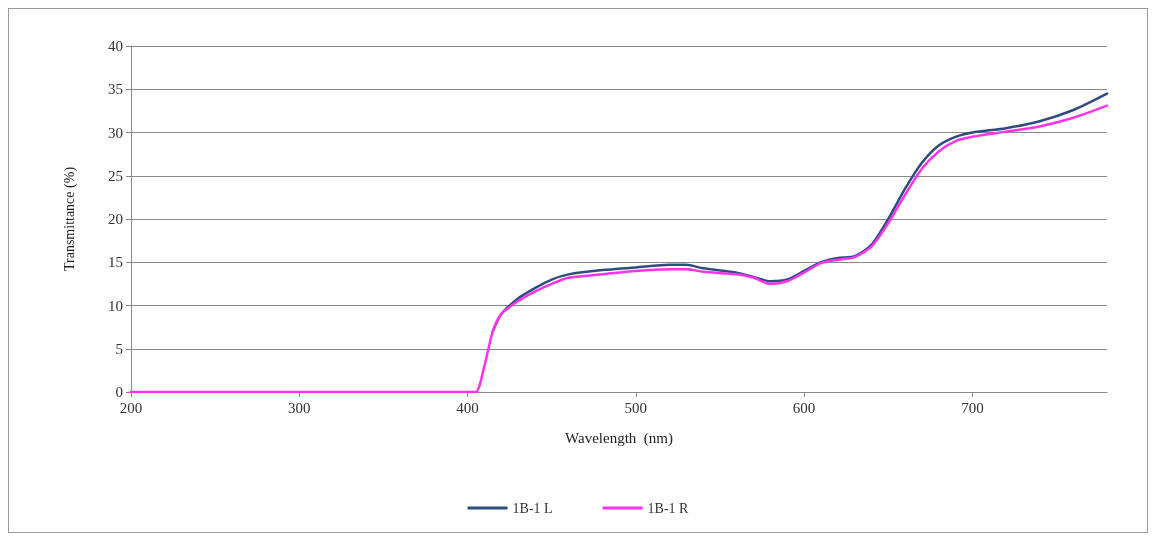 The width and height of the screenshot is (1164, 543). Describe the element at coordinates (115, 132) in the screenshot. I see `y-tick-label: 30` at that location.